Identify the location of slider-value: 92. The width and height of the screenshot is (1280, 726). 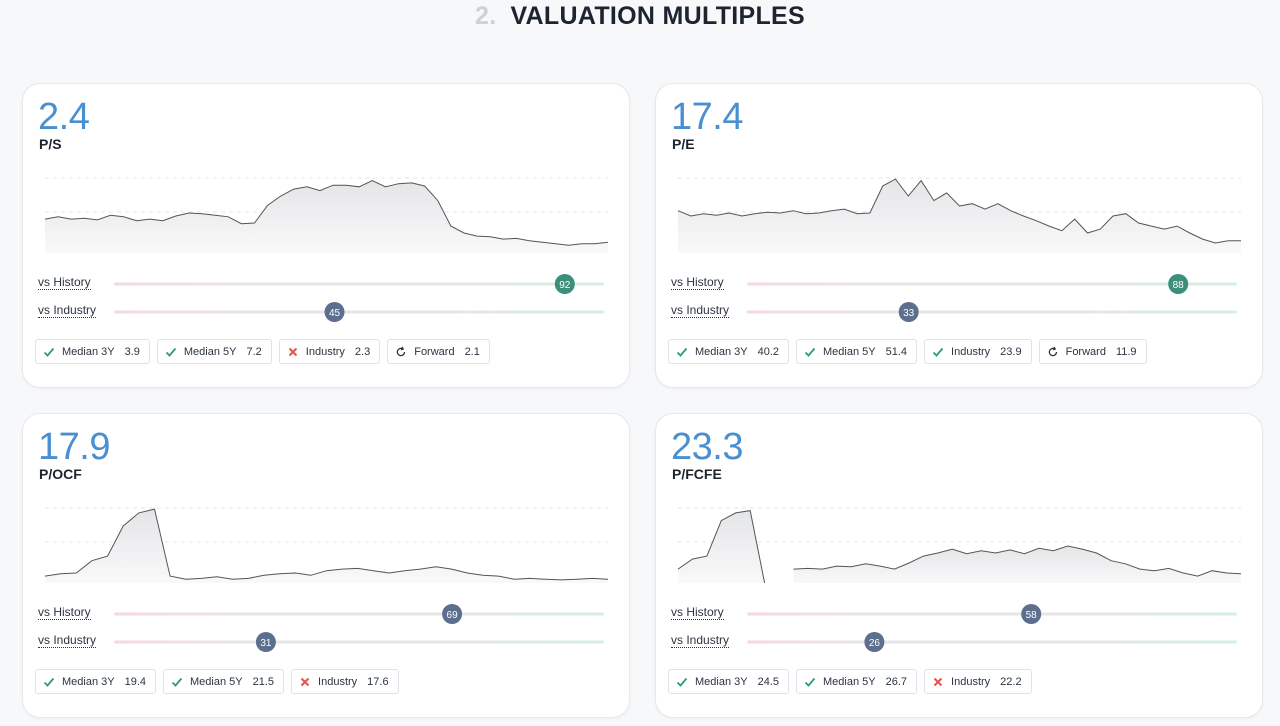
(565, 285).